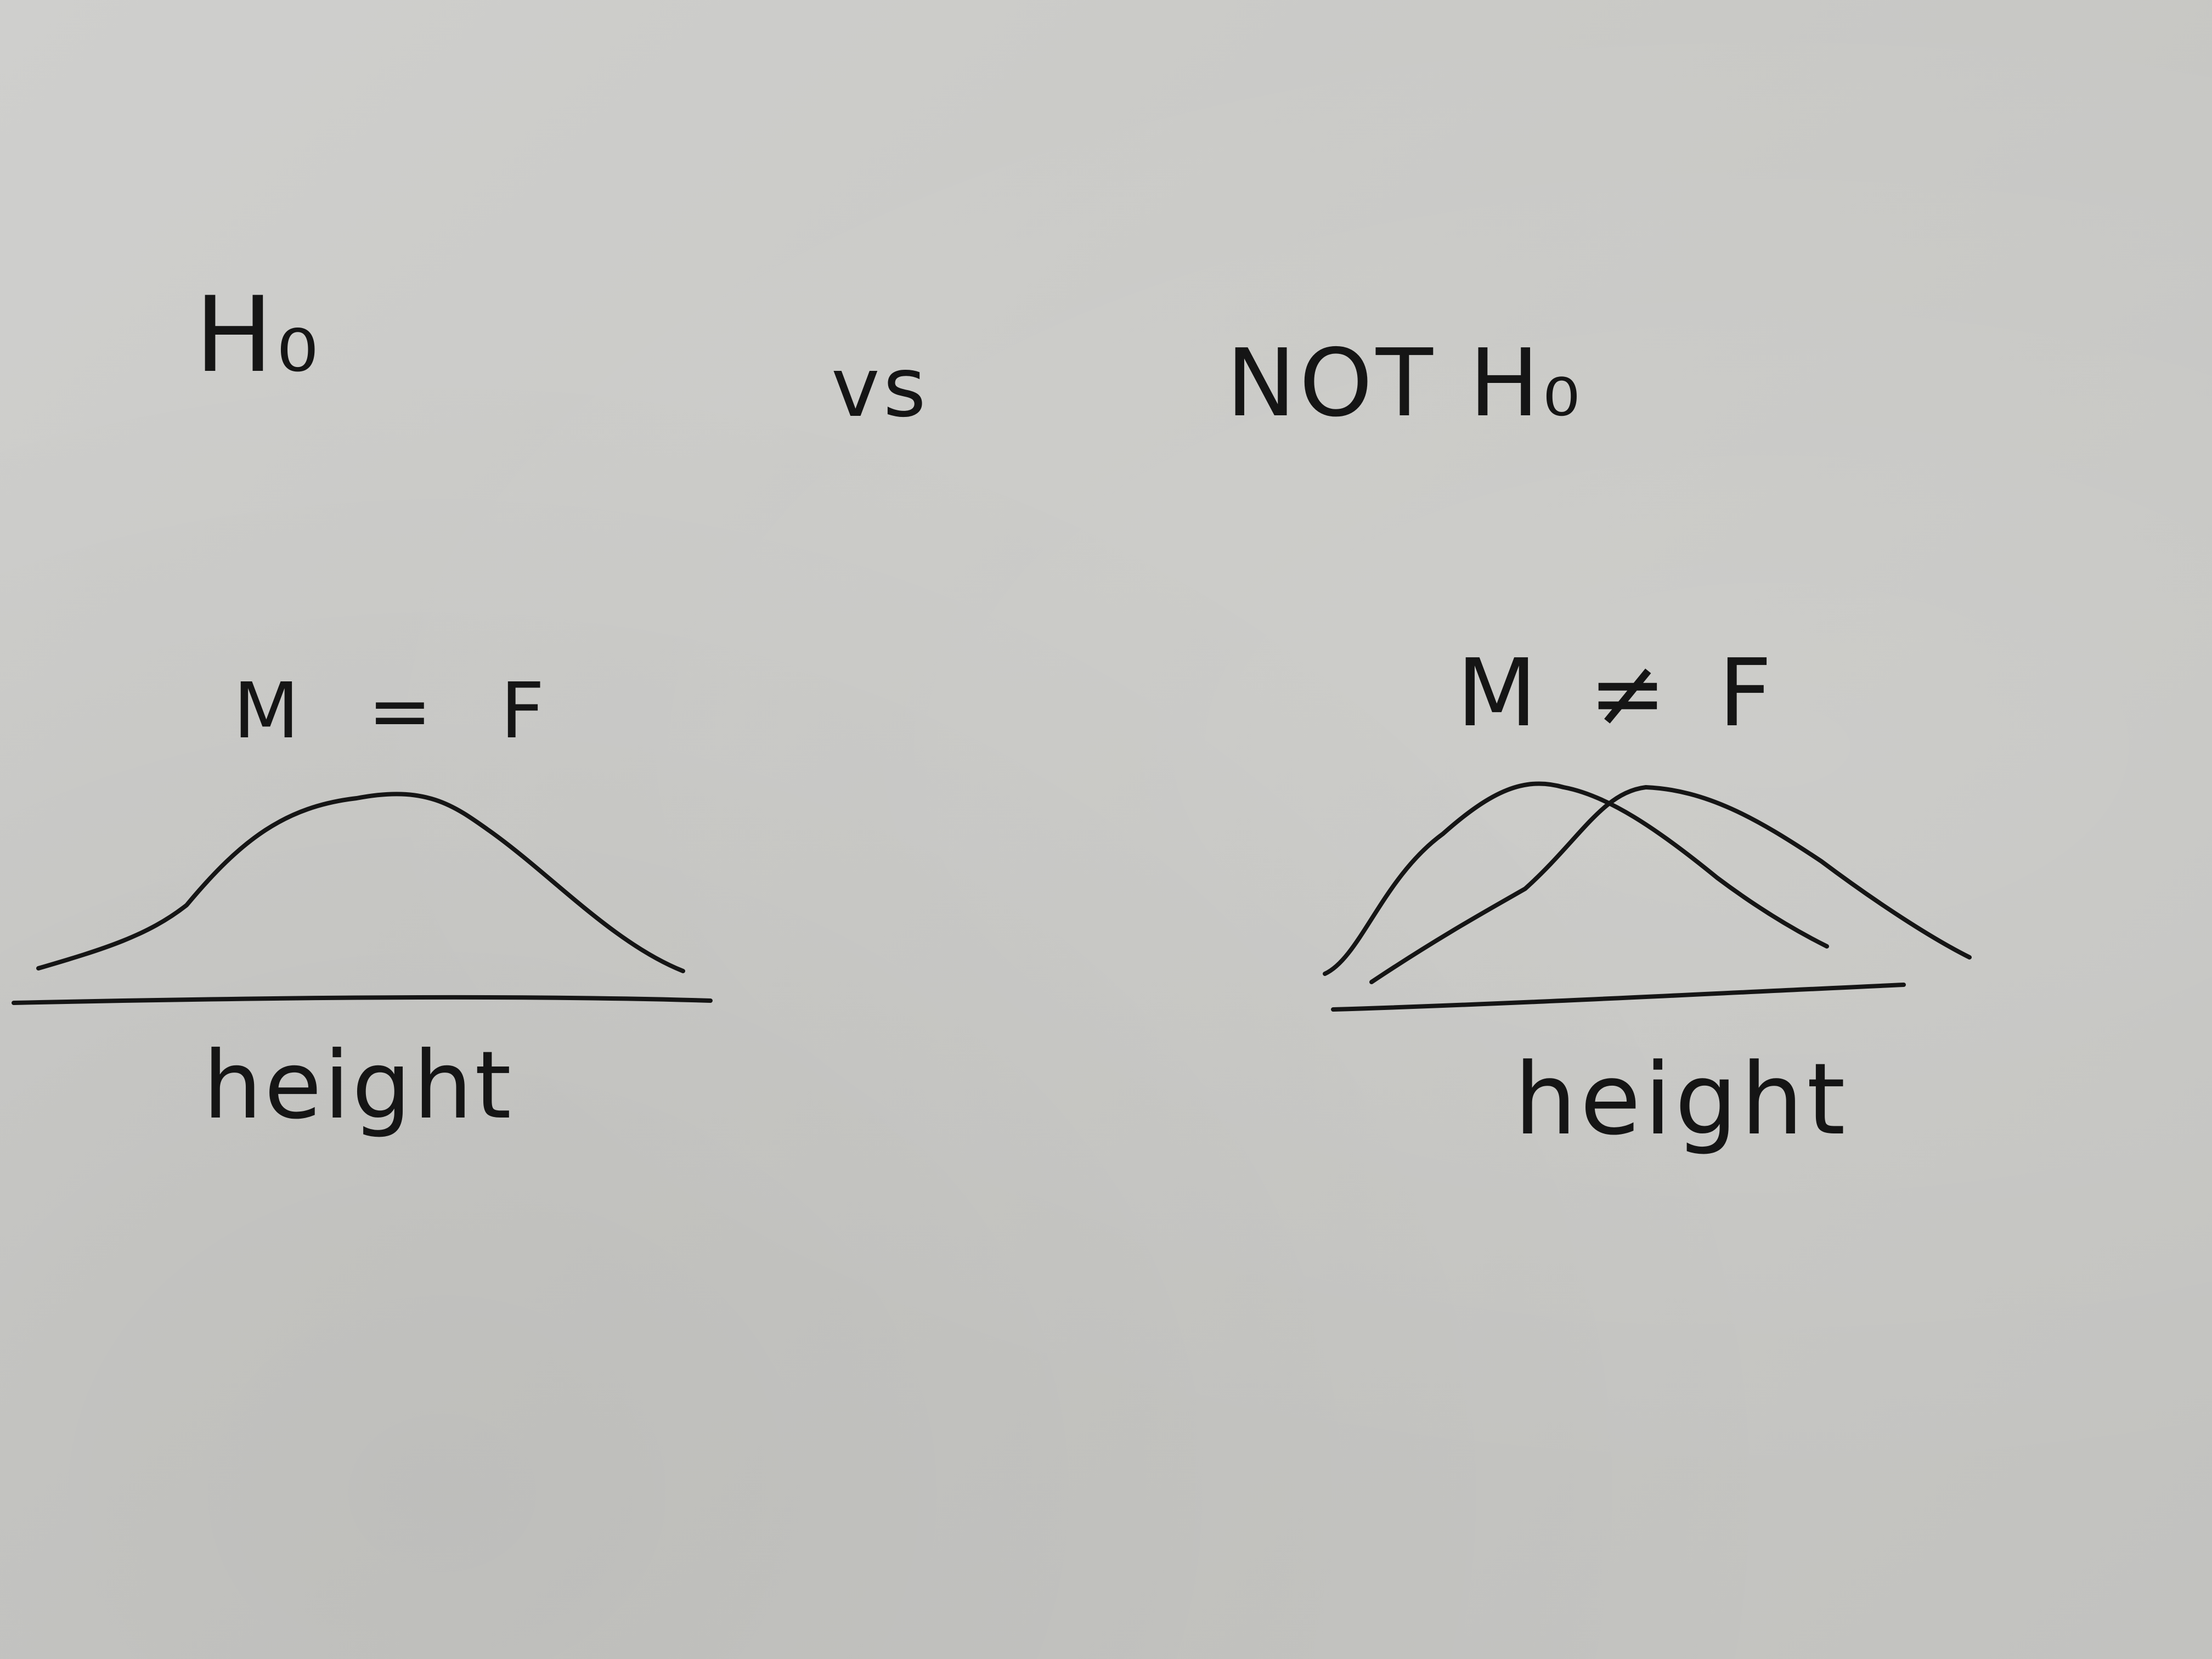 This screenshot has height=1659, width=2212. What do you see at coordinates (362, 1000) in the screenshot?
I see `left-x-axis` at bounding box center [362, 1000].